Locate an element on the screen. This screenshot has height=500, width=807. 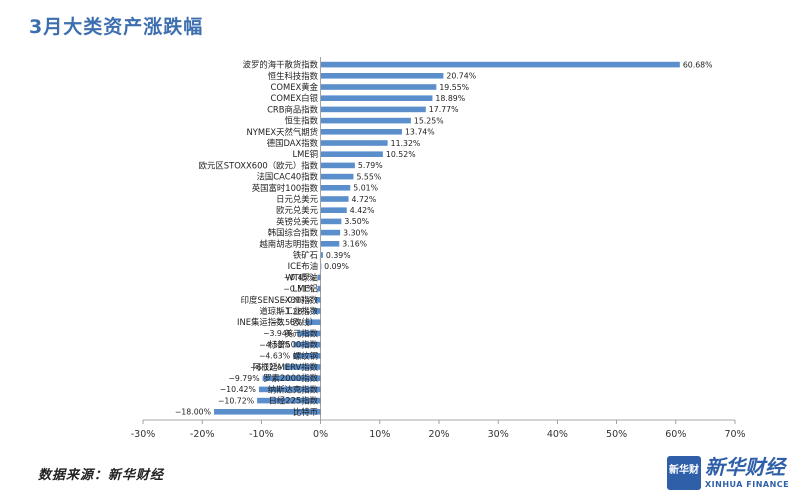
x-tick-label-3: 0% is located at coordinates (320, 434).